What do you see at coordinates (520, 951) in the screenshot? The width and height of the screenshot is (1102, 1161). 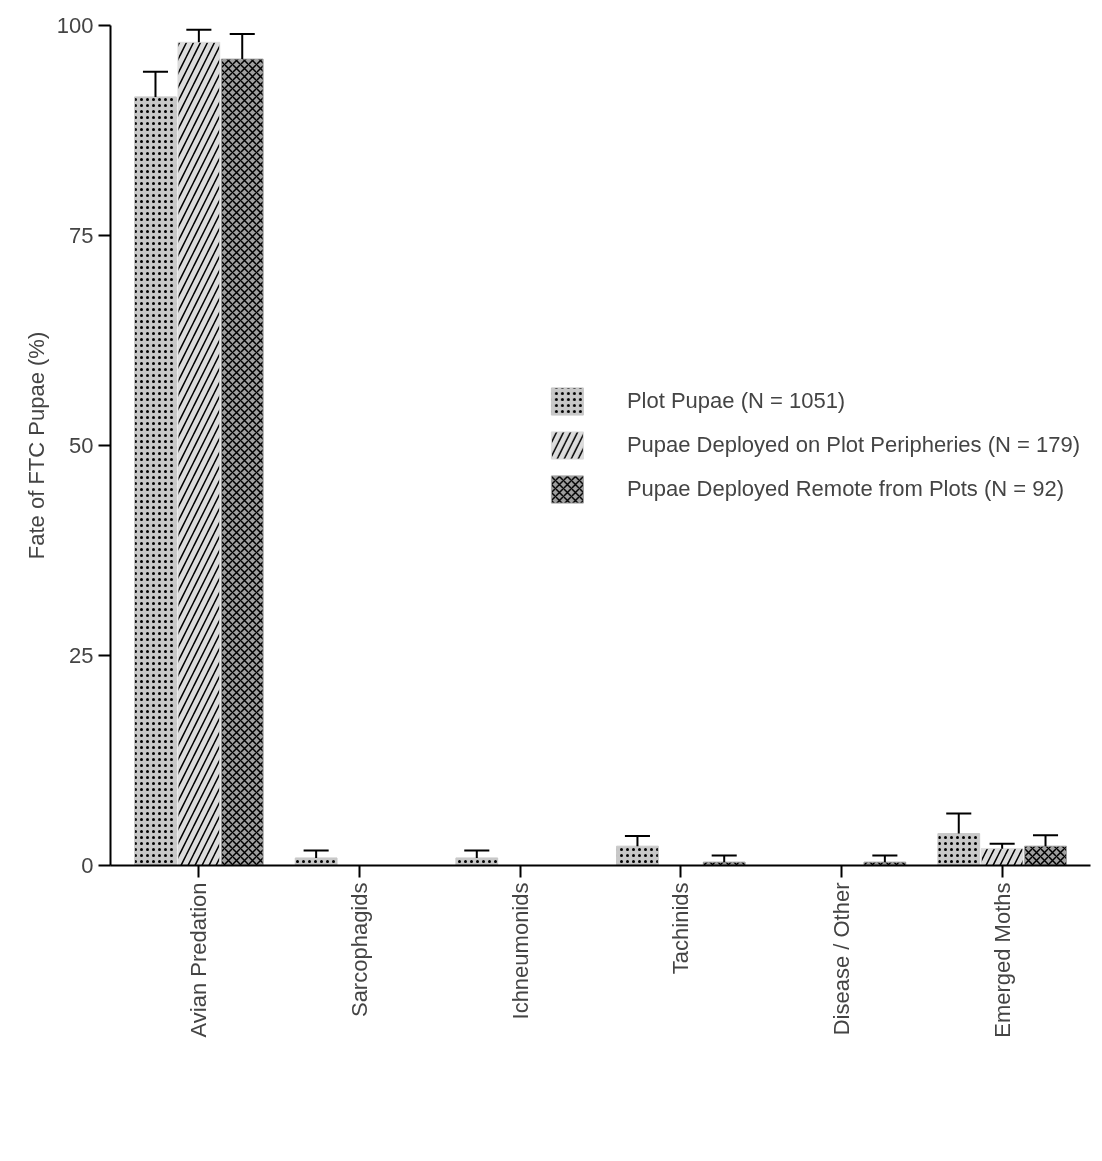 I see `x-tick-label: Ichneumonids` at bounding box center [520, 951].